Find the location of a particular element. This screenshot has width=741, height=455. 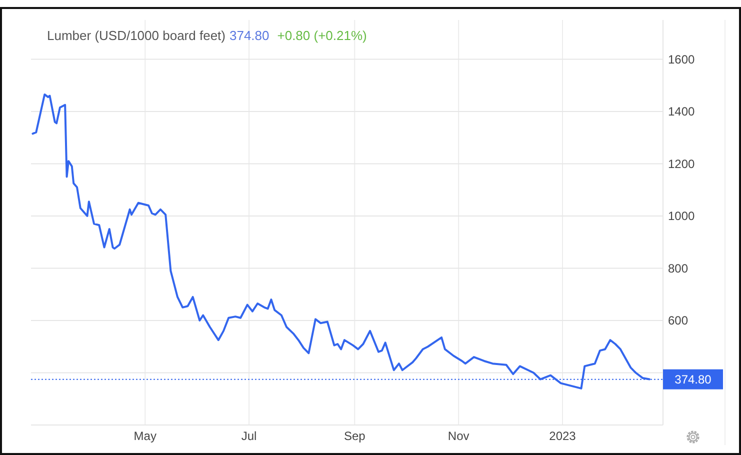

x-tick-label: May is located at coordinates (145, 436).